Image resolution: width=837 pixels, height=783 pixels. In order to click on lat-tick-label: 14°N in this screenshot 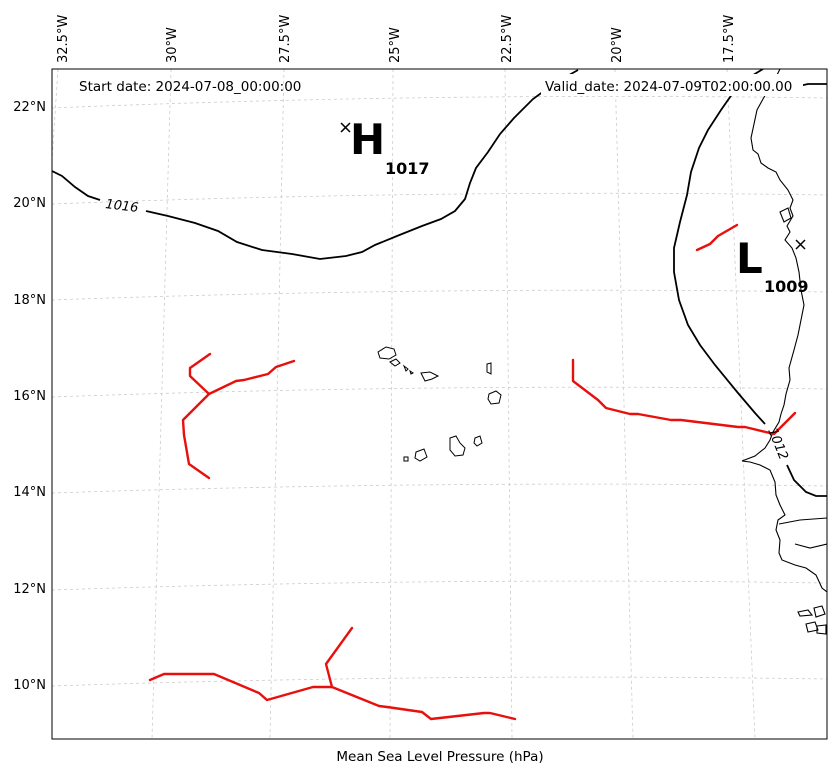, I will do `click(29, 492)`.